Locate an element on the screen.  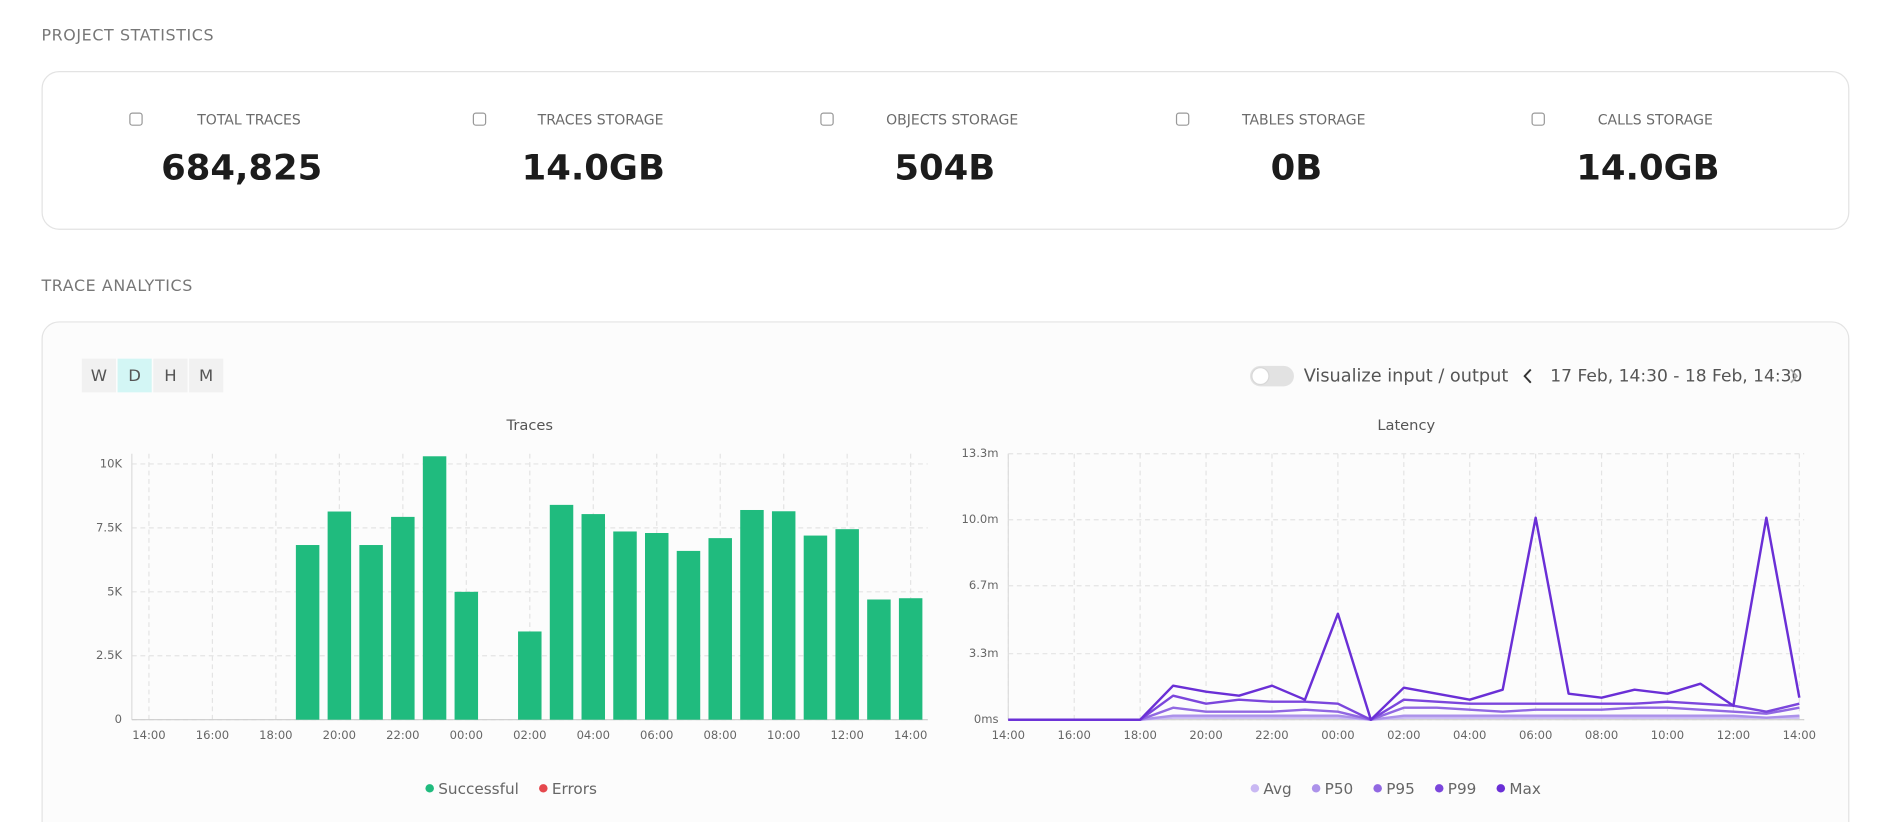
stat-label: TRACES STORAGE is located at coordinates (600, 120).